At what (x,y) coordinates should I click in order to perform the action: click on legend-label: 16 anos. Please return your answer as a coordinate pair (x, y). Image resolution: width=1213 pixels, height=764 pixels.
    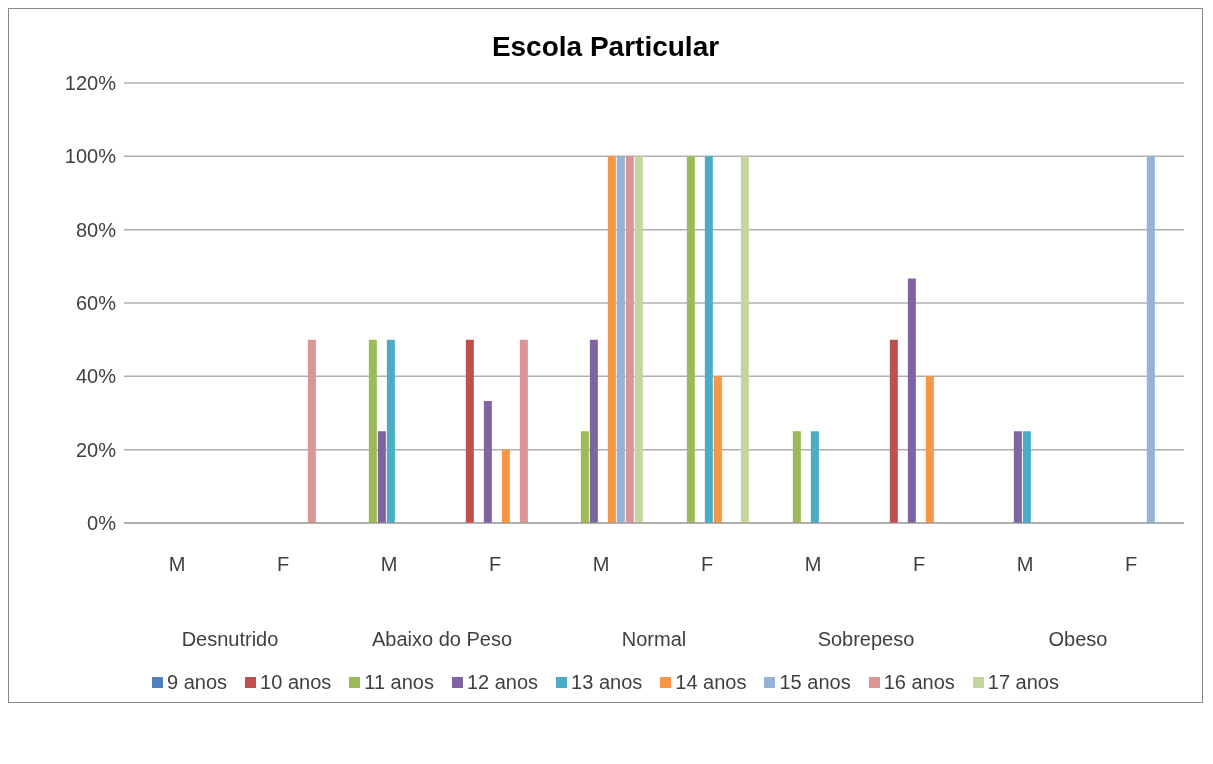
    Looking at the image, I should click on (919, 682).